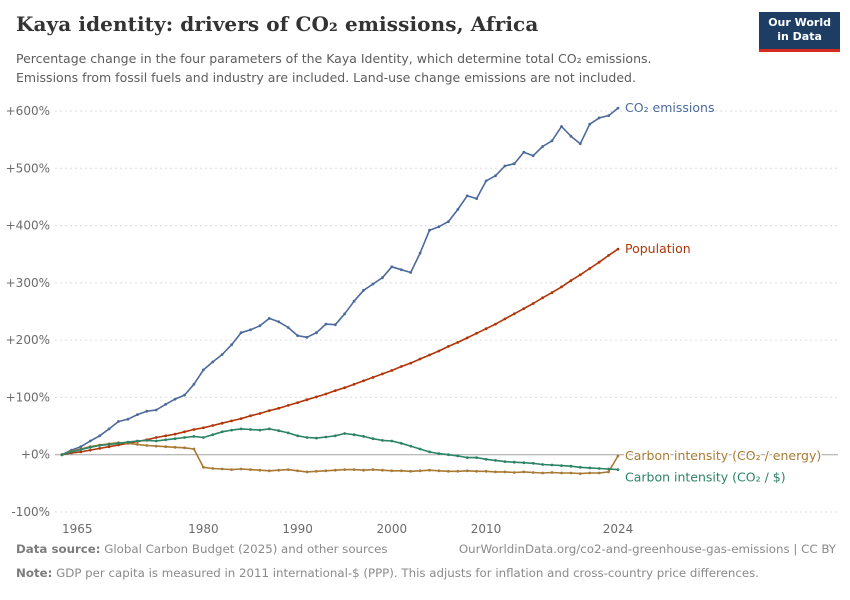 Image resolution: width=850 pixels, height=600 pixels. What do you see at coordinates (799, 36) in the screenshot?
I see `owid-logo-line2: in Data` at bounding box center [799, 36].